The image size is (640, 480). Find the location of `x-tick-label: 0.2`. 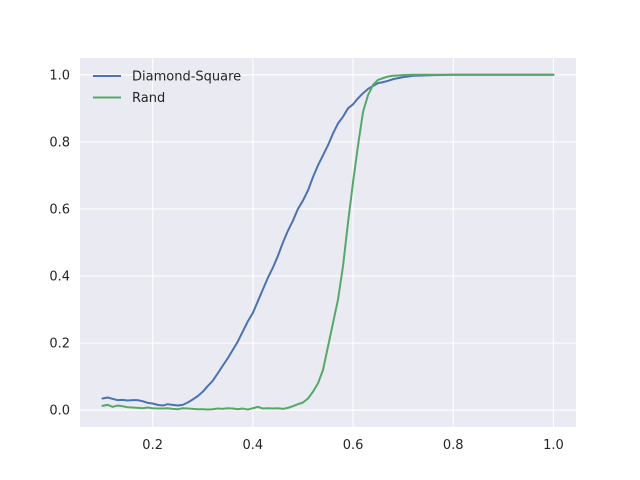

x-tick-label: 0.2 is located at coordinates (152, 445).